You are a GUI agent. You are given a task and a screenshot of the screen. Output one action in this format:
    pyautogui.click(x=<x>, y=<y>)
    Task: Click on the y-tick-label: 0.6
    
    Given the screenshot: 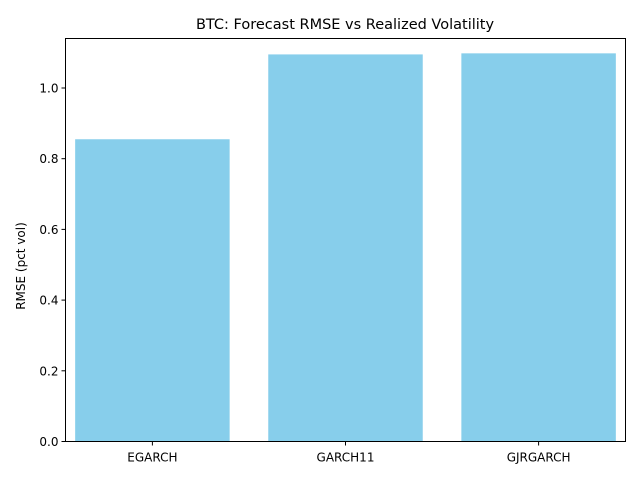 What is the action you would take?
    pyautogui.click(x=48, y=230)
    